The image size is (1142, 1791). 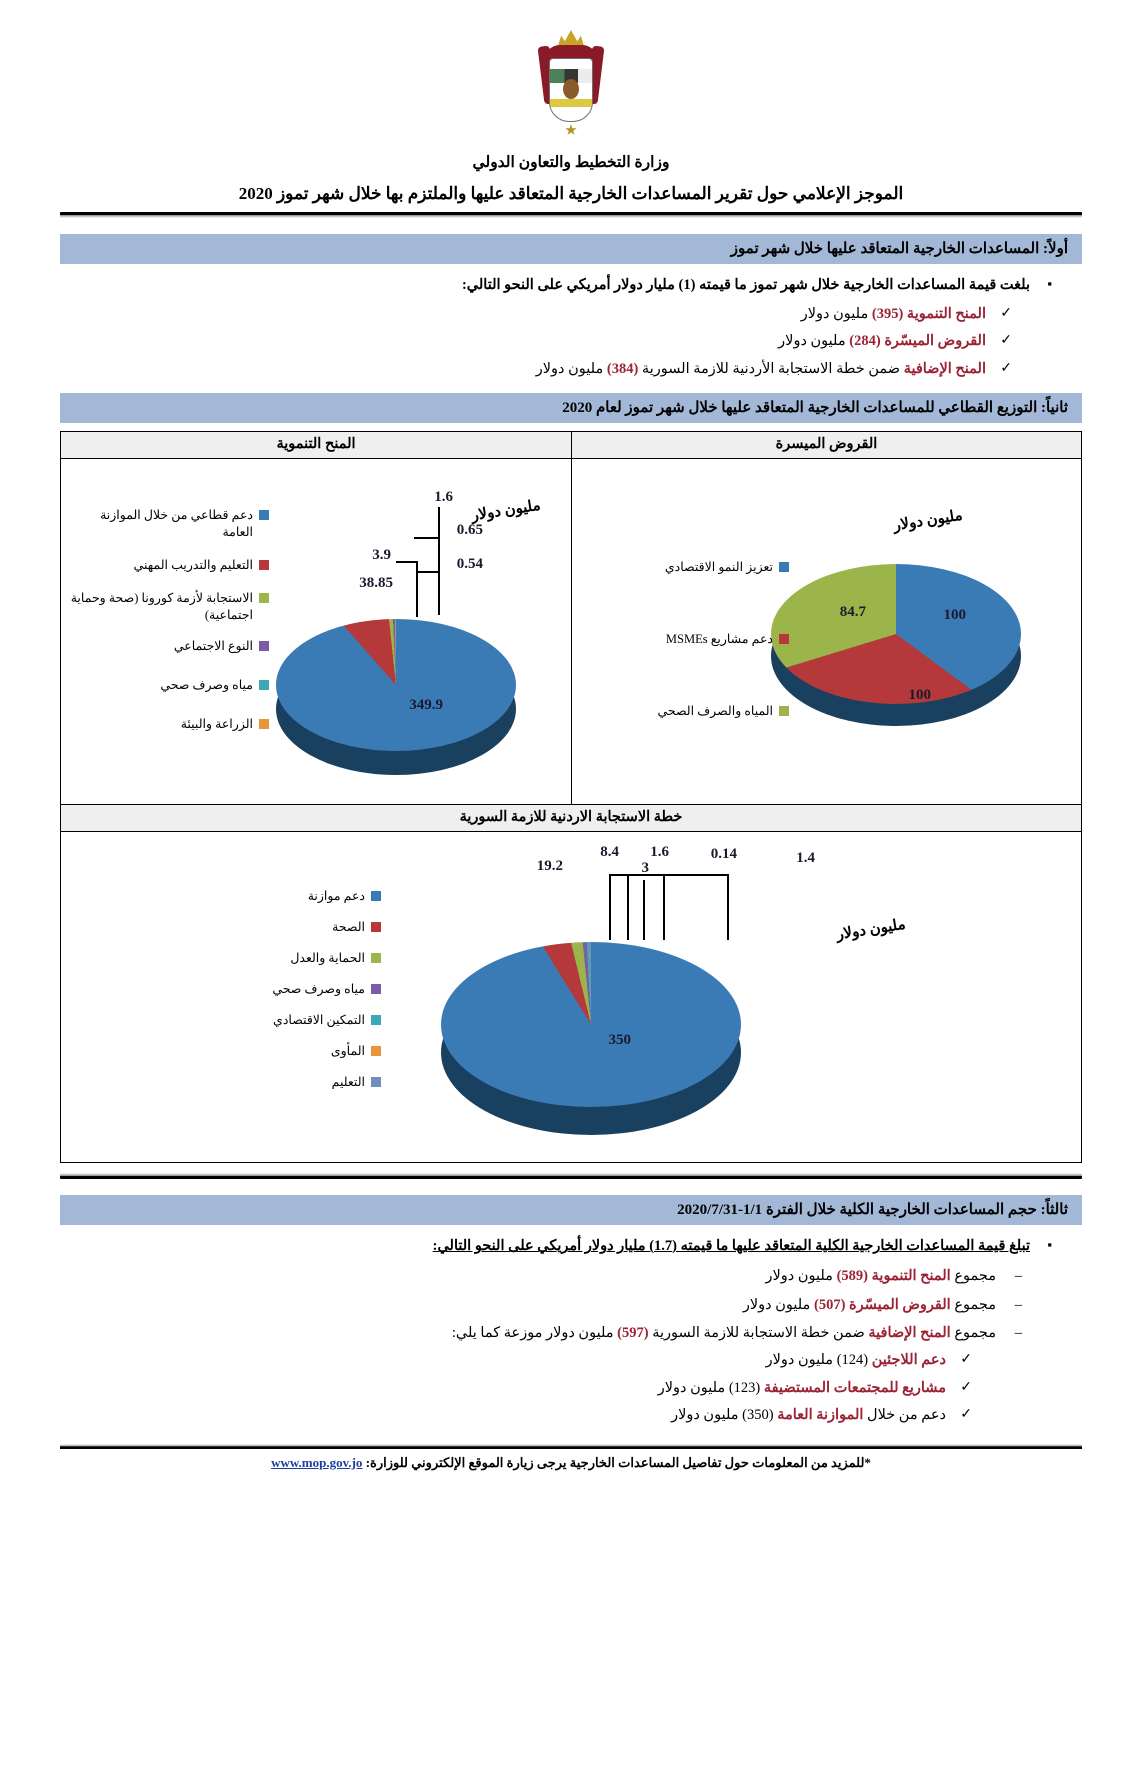 What do you see at coordinates (536, 342) in the screenshot?
I see `list-item: القروض الميسّرة (284) مليون دولار` at bounding box center [536, 342].